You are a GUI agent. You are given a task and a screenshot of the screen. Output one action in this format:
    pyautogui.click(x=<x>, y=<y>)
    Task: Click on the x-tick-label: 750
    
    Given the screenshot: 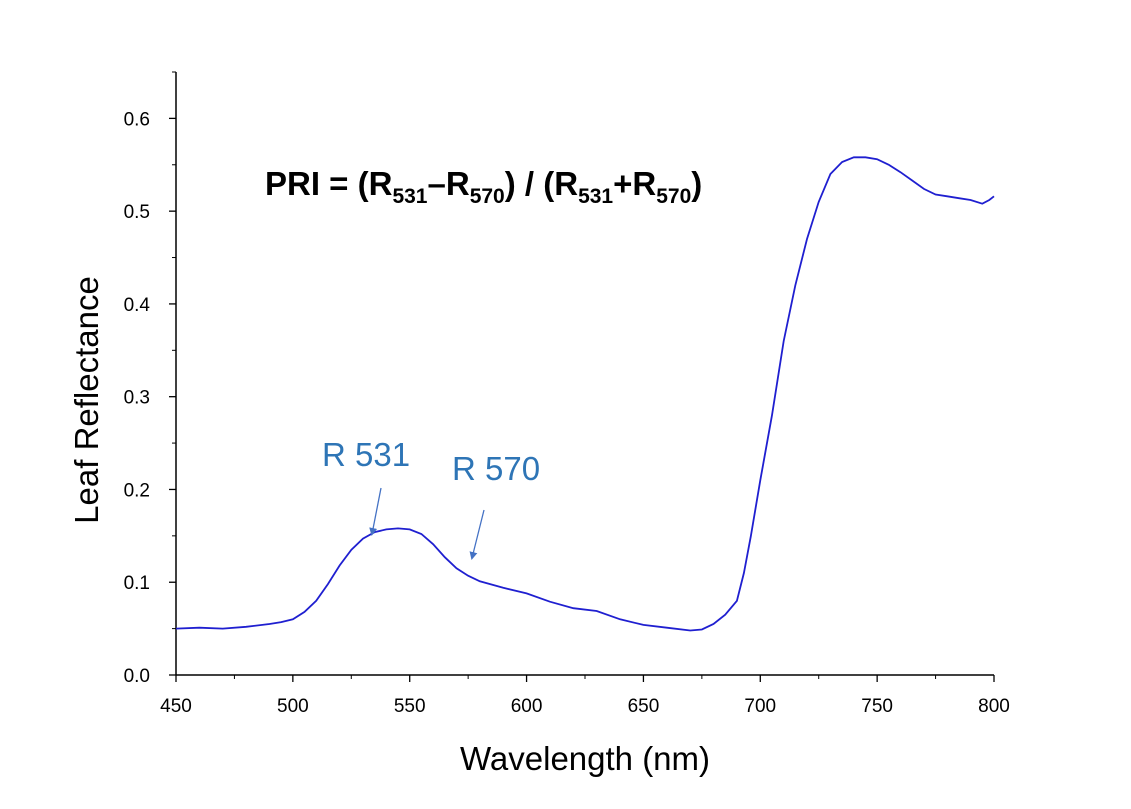 What is the action you would take?
    pyautogui.click(x=877, y=706)
    